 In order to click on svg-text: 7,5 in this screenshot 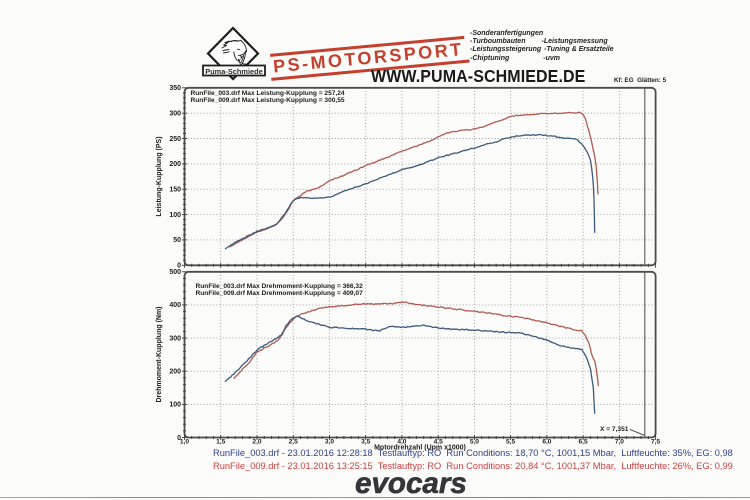, I will do `click(655, 442)`.